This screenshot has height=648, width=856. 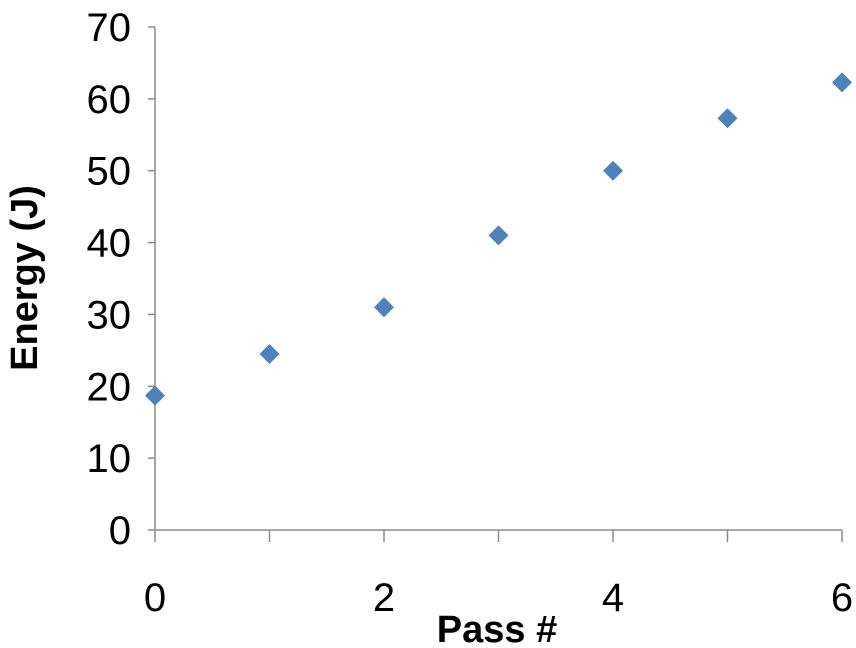 What do you see at coordinates (109, 459) in the screenshot?
I see `y-tick-label: 10` at bounding box center [109, 459].